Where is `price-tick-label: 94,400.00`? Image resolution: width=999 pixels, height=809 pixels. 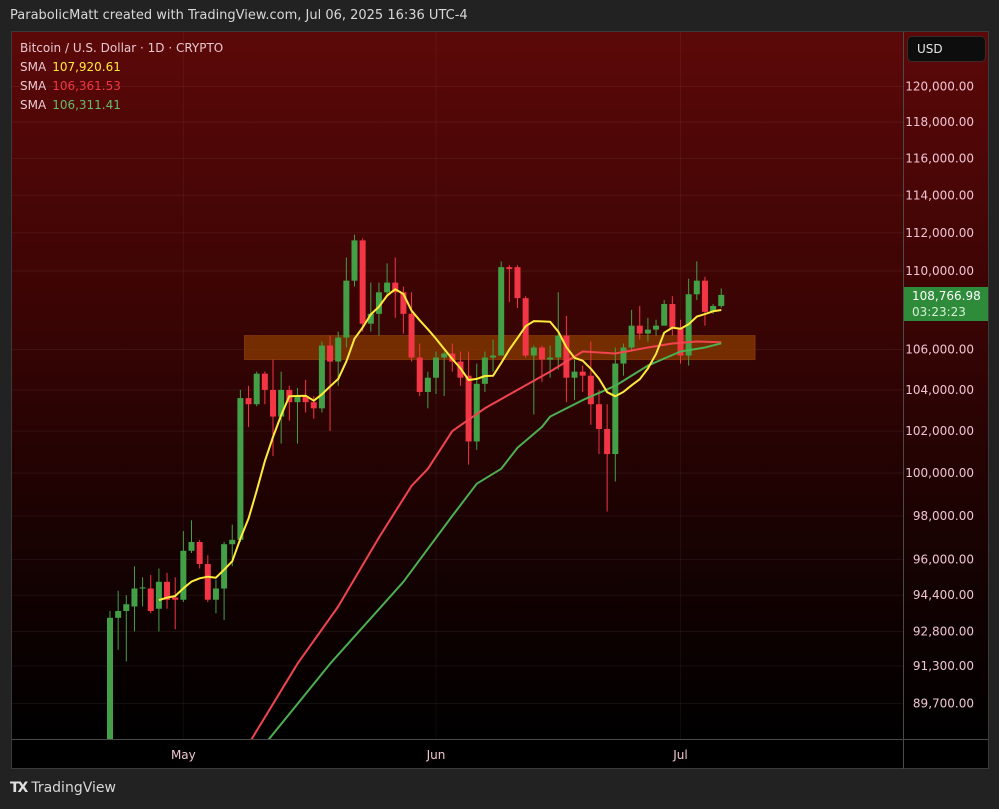
price-tick-label: 94,400.00 is located at coordinates (943, 595).